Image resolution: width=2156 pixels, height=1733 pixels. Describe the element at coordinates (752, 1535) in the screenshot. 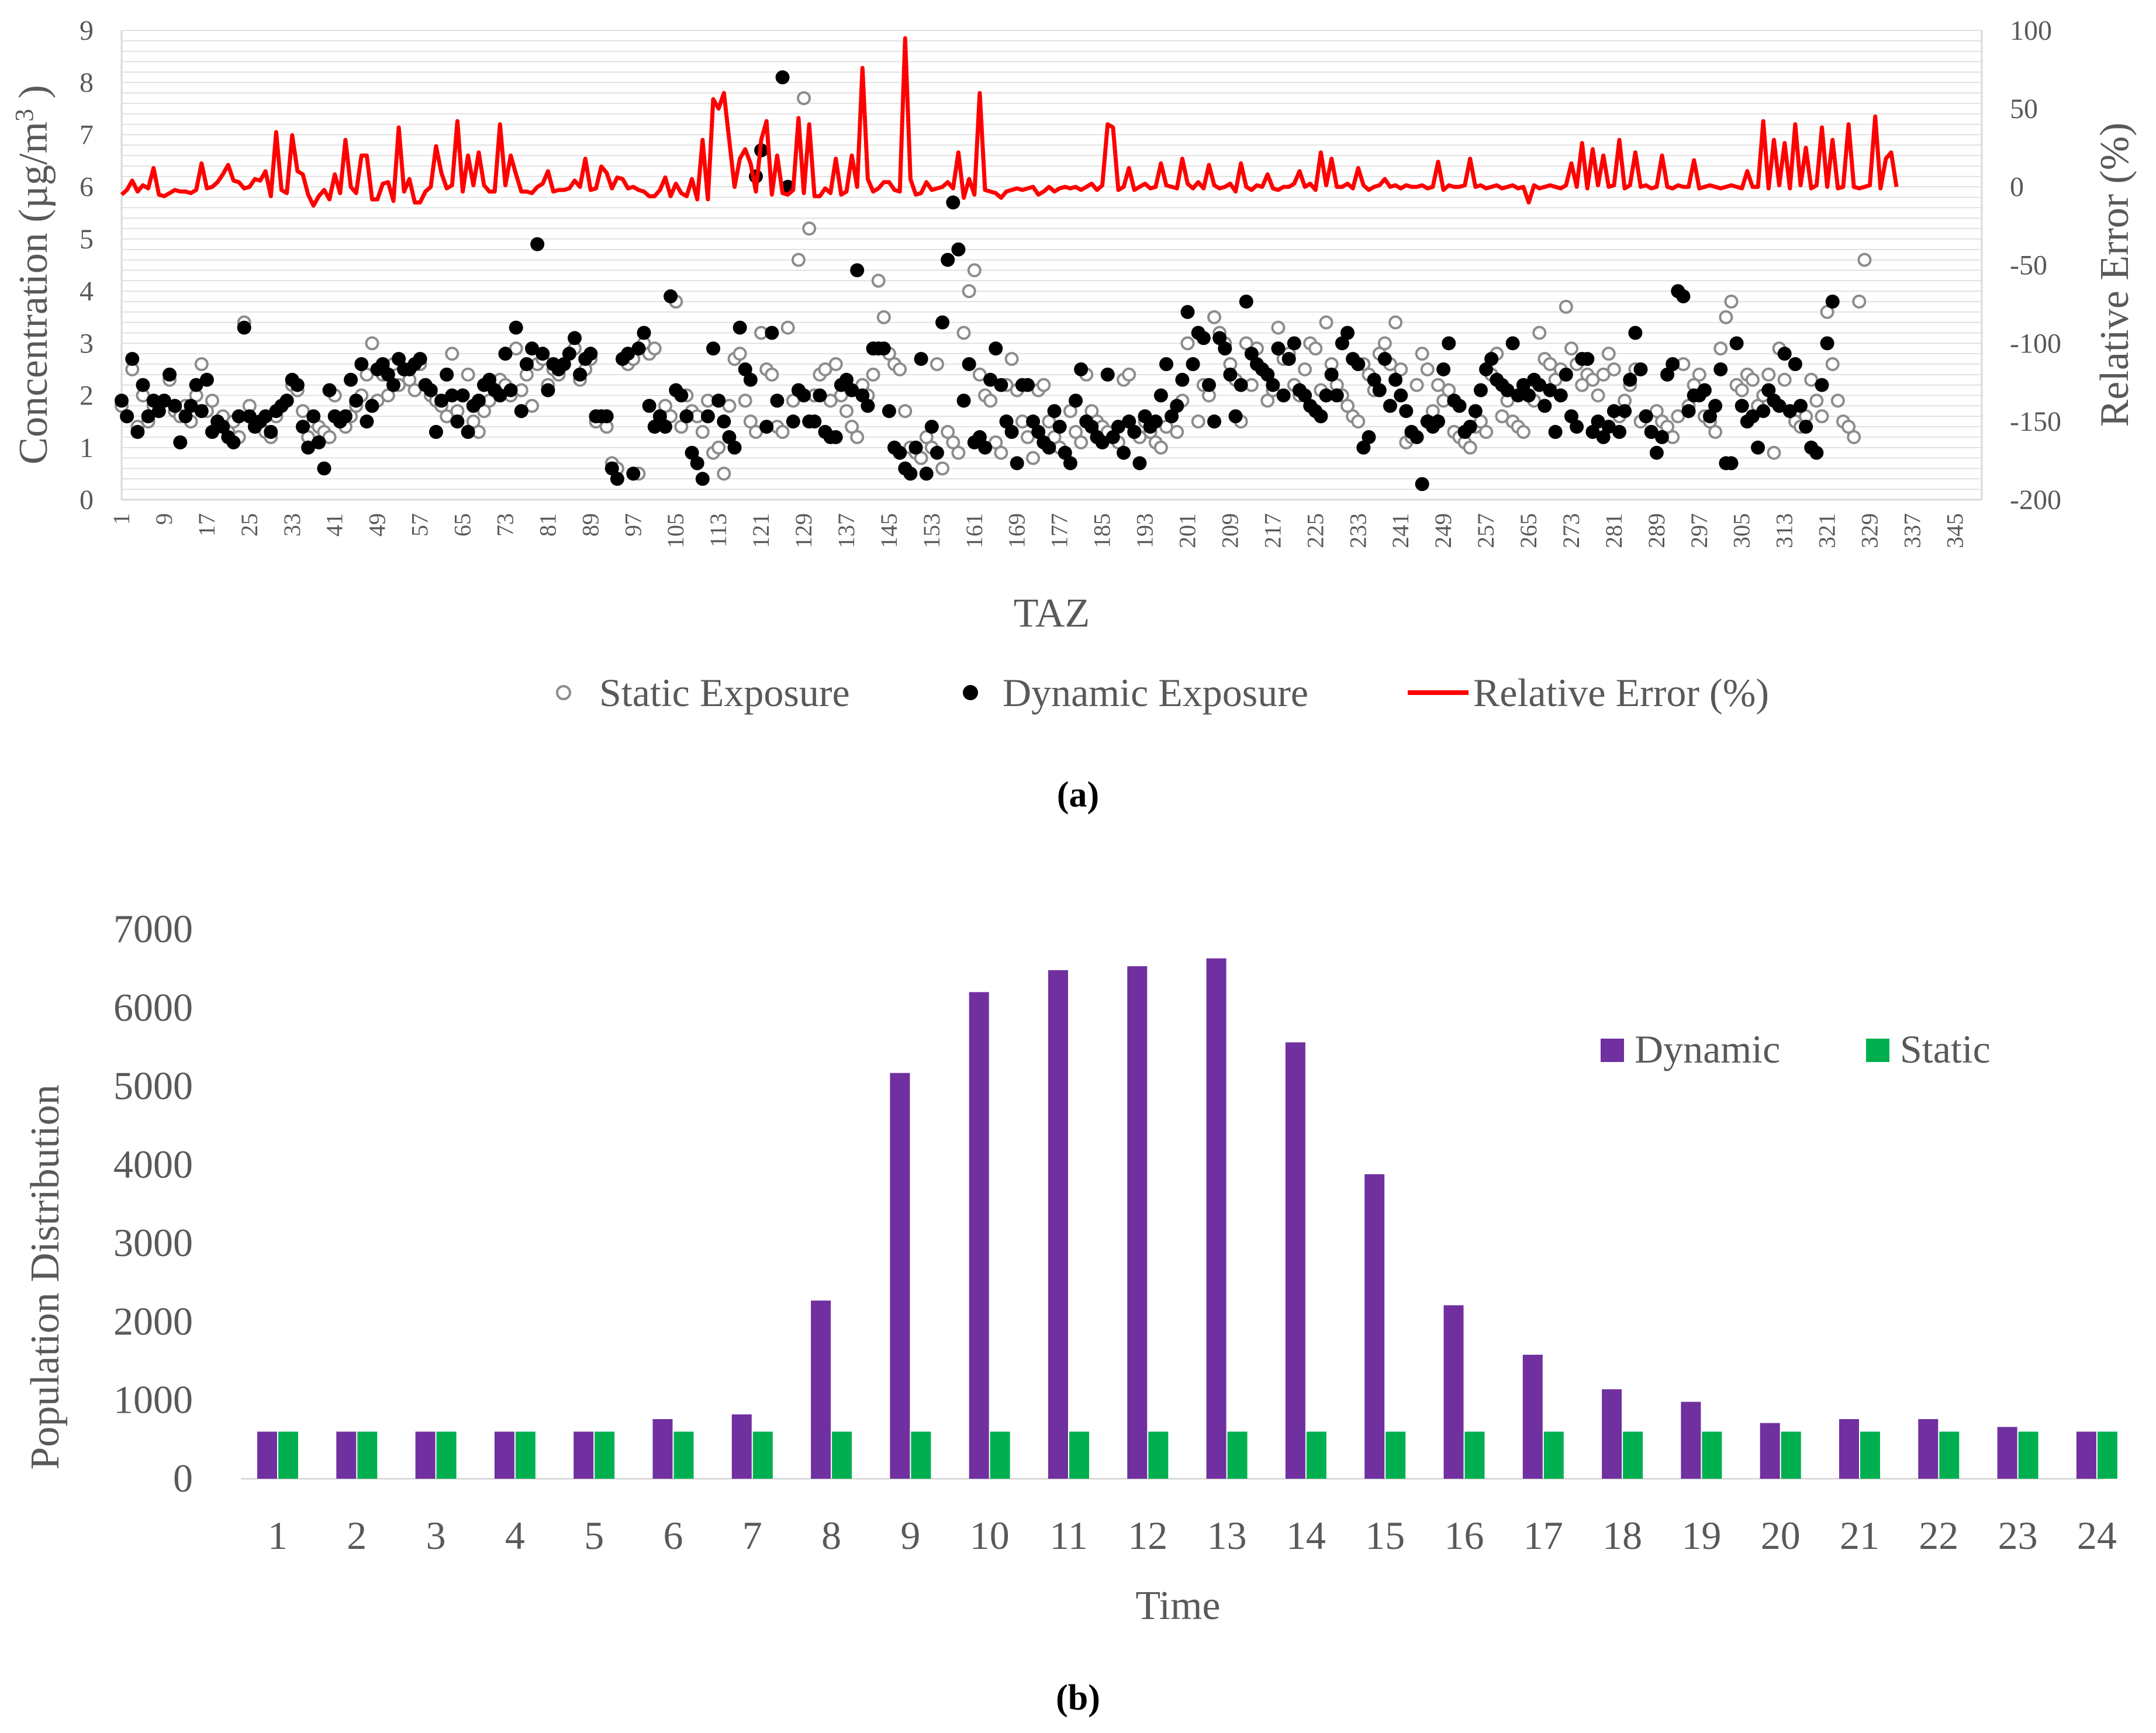

I see `bar-x-tick-label: 7` at that location.